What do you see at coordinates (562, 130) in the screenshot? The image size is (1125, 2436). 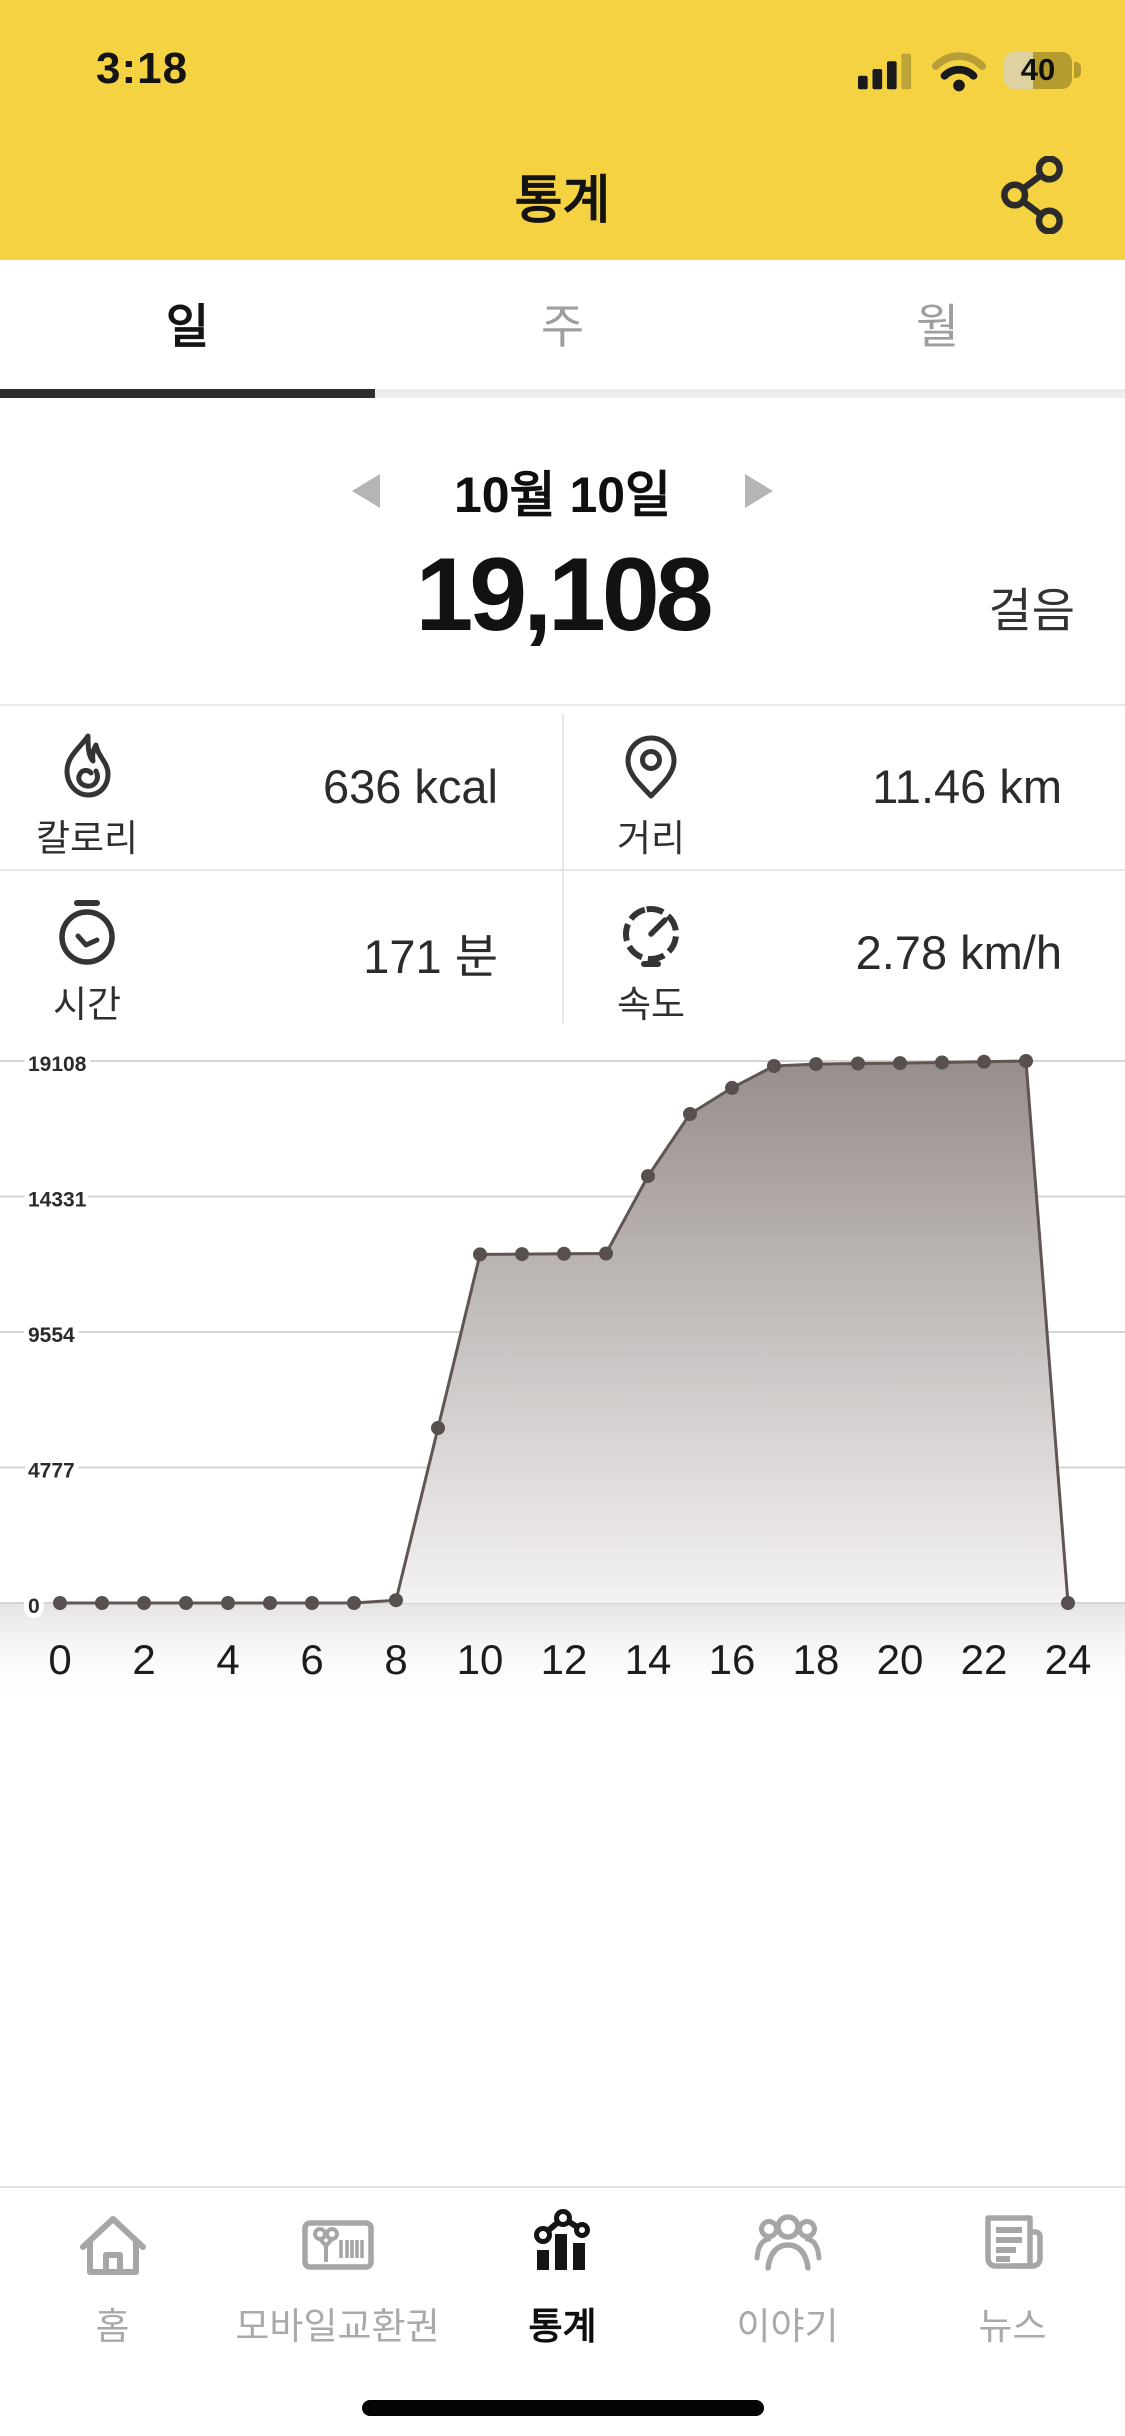 I see `app-header: 3:18 40 통계` at bounding box center [562, 130].